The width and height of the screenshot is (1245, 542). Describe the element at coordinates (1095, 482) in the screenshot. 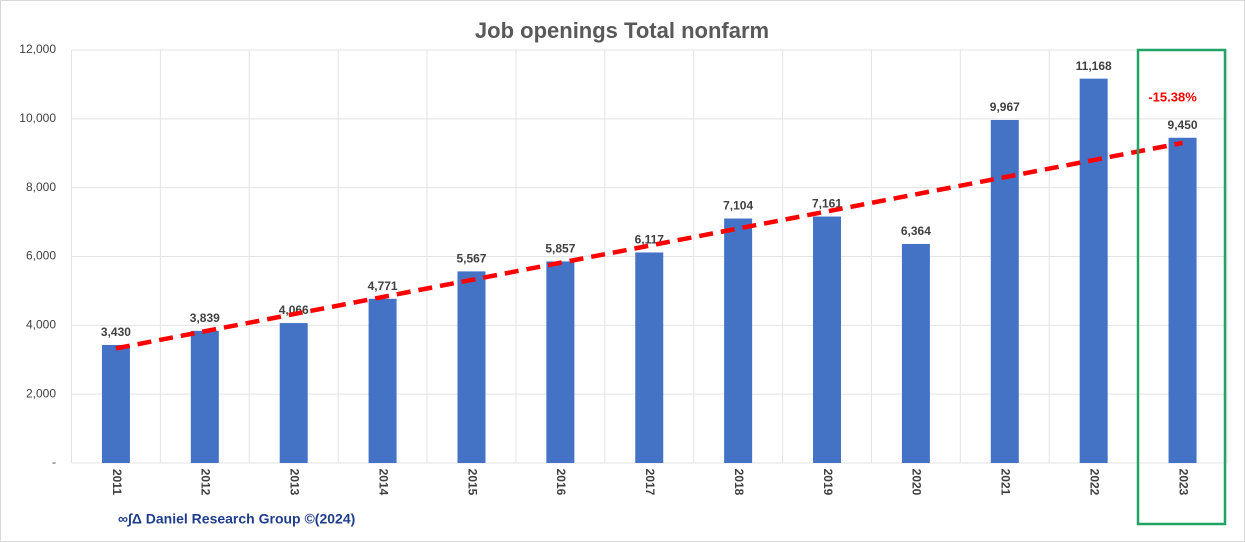

I see `x-tick-label: 2022` at that location.